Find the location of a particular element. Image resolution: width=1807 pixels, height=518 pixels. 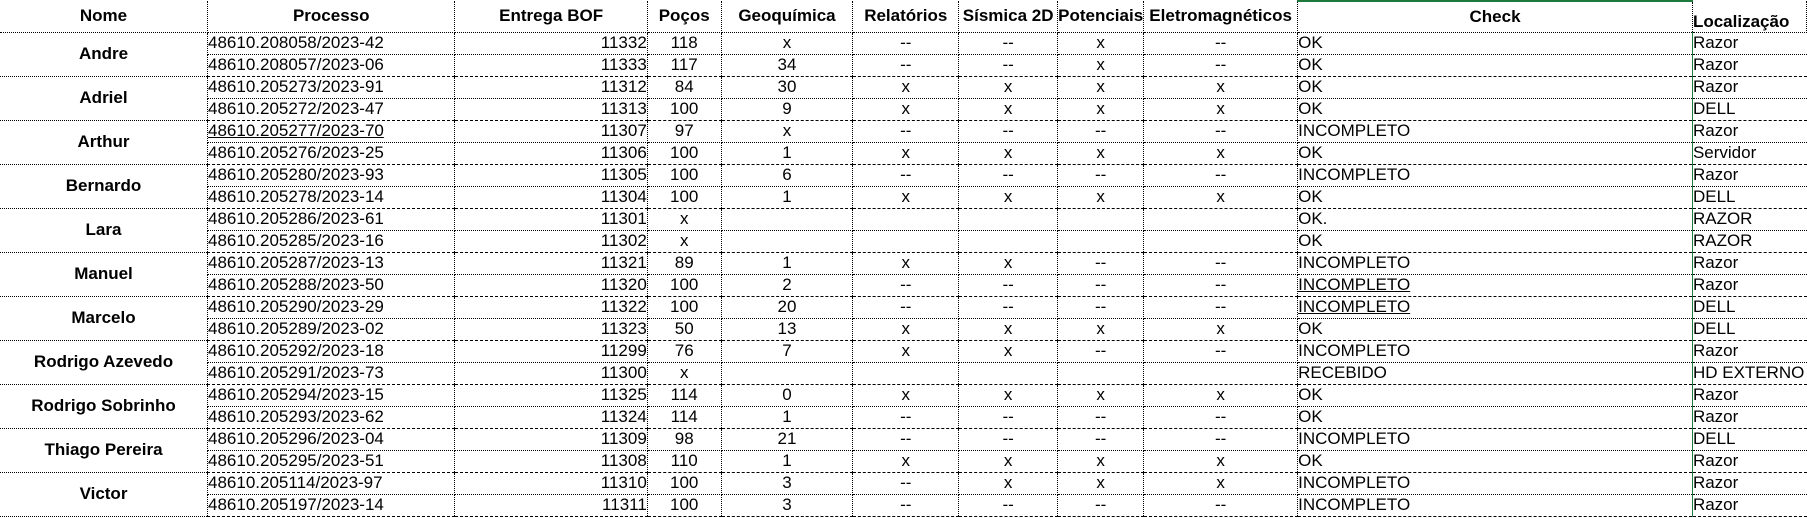

cell-pocos: 89 is located at coordinates (684, 263).